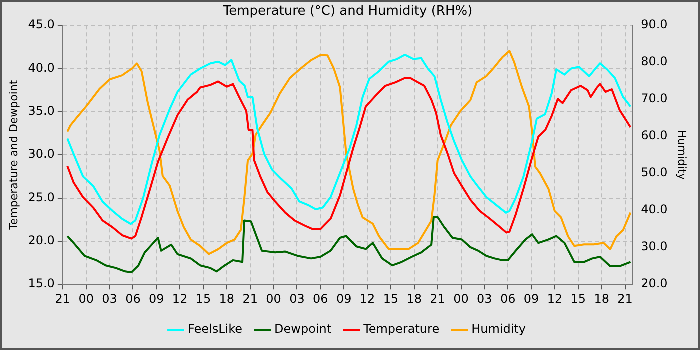  I want to click on y-tick-label: 20.0, so click(41, 241).